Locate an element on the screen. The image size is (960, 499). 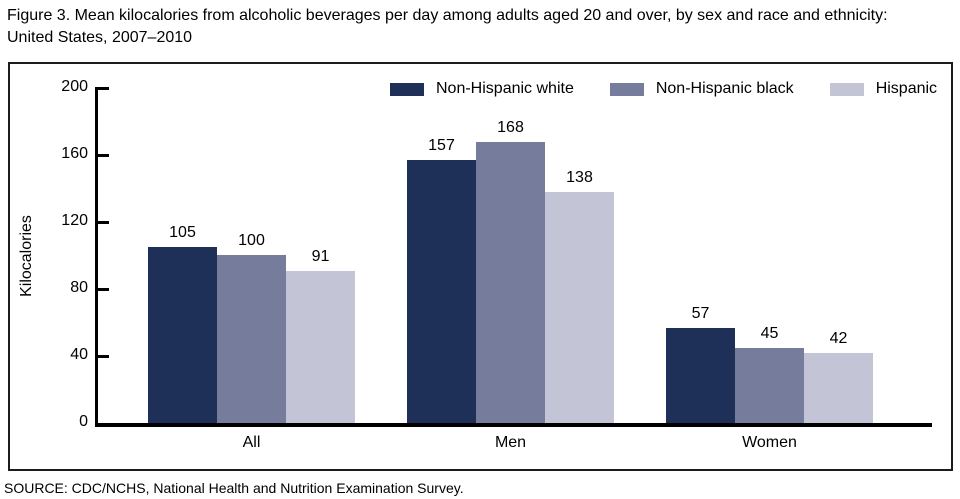
legend-item-hispanic: Hispanic is located at coordinates (883, 89).